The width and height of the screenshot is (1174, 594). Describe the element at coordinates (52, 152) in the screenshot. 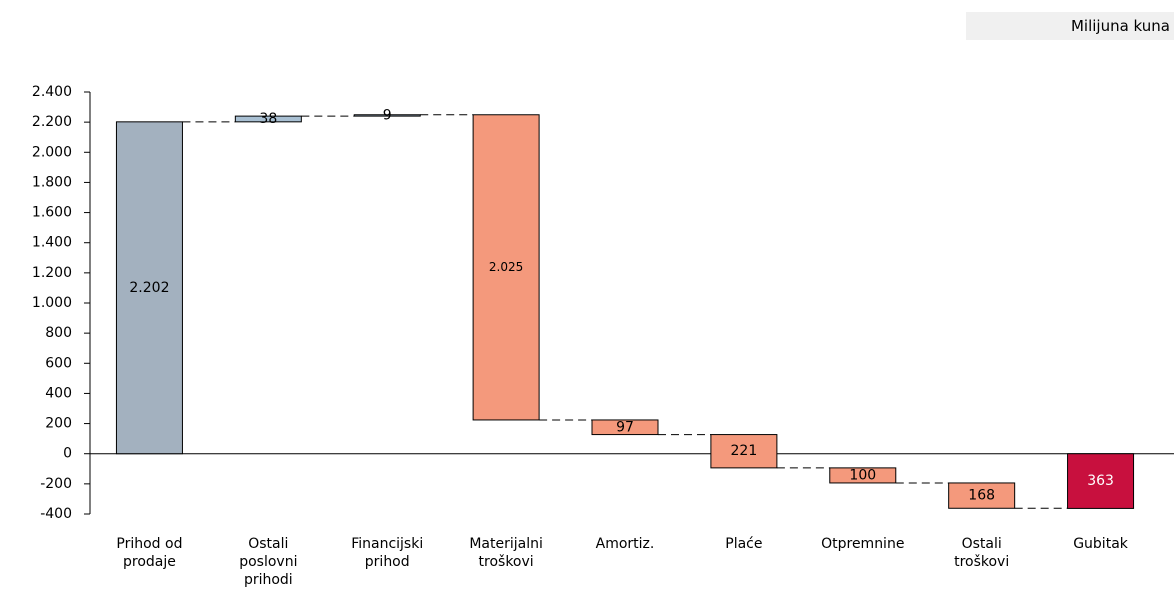

I see `y-tick-label: 2.000` at that location.